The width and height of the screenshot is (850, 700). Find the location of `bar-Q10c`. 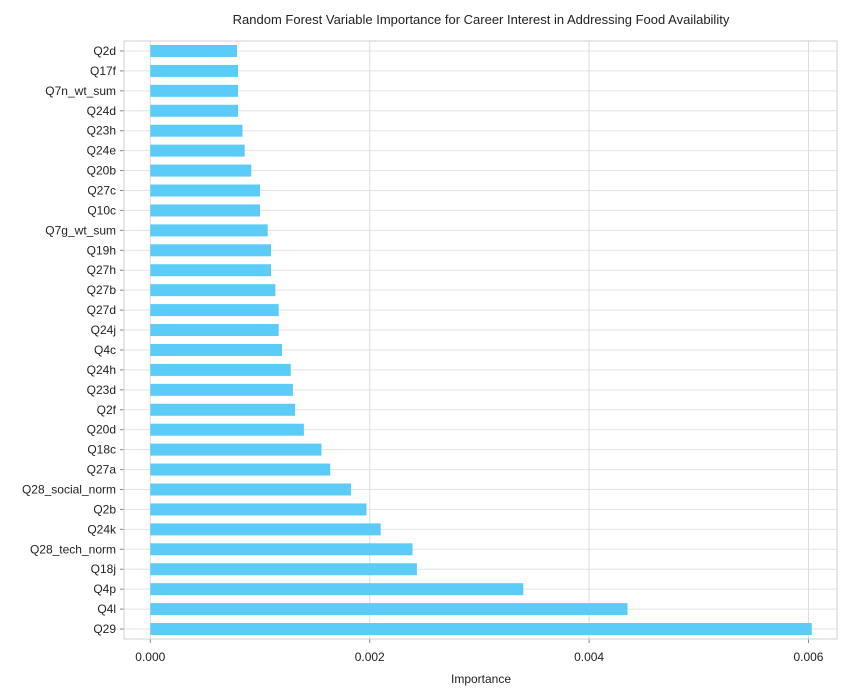

bar-Q10c is located at coordinates (205, 210).